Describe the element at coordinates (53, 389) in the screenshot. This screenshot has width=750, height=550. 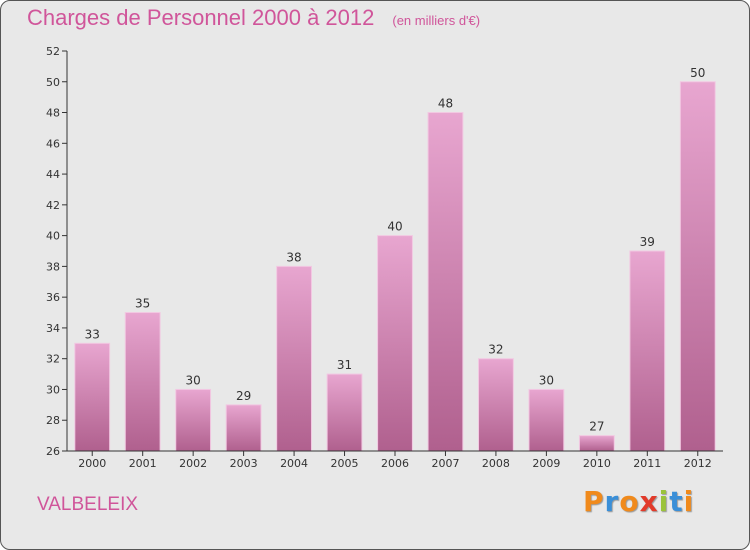
I see `y-tick-label: 30` at that location.